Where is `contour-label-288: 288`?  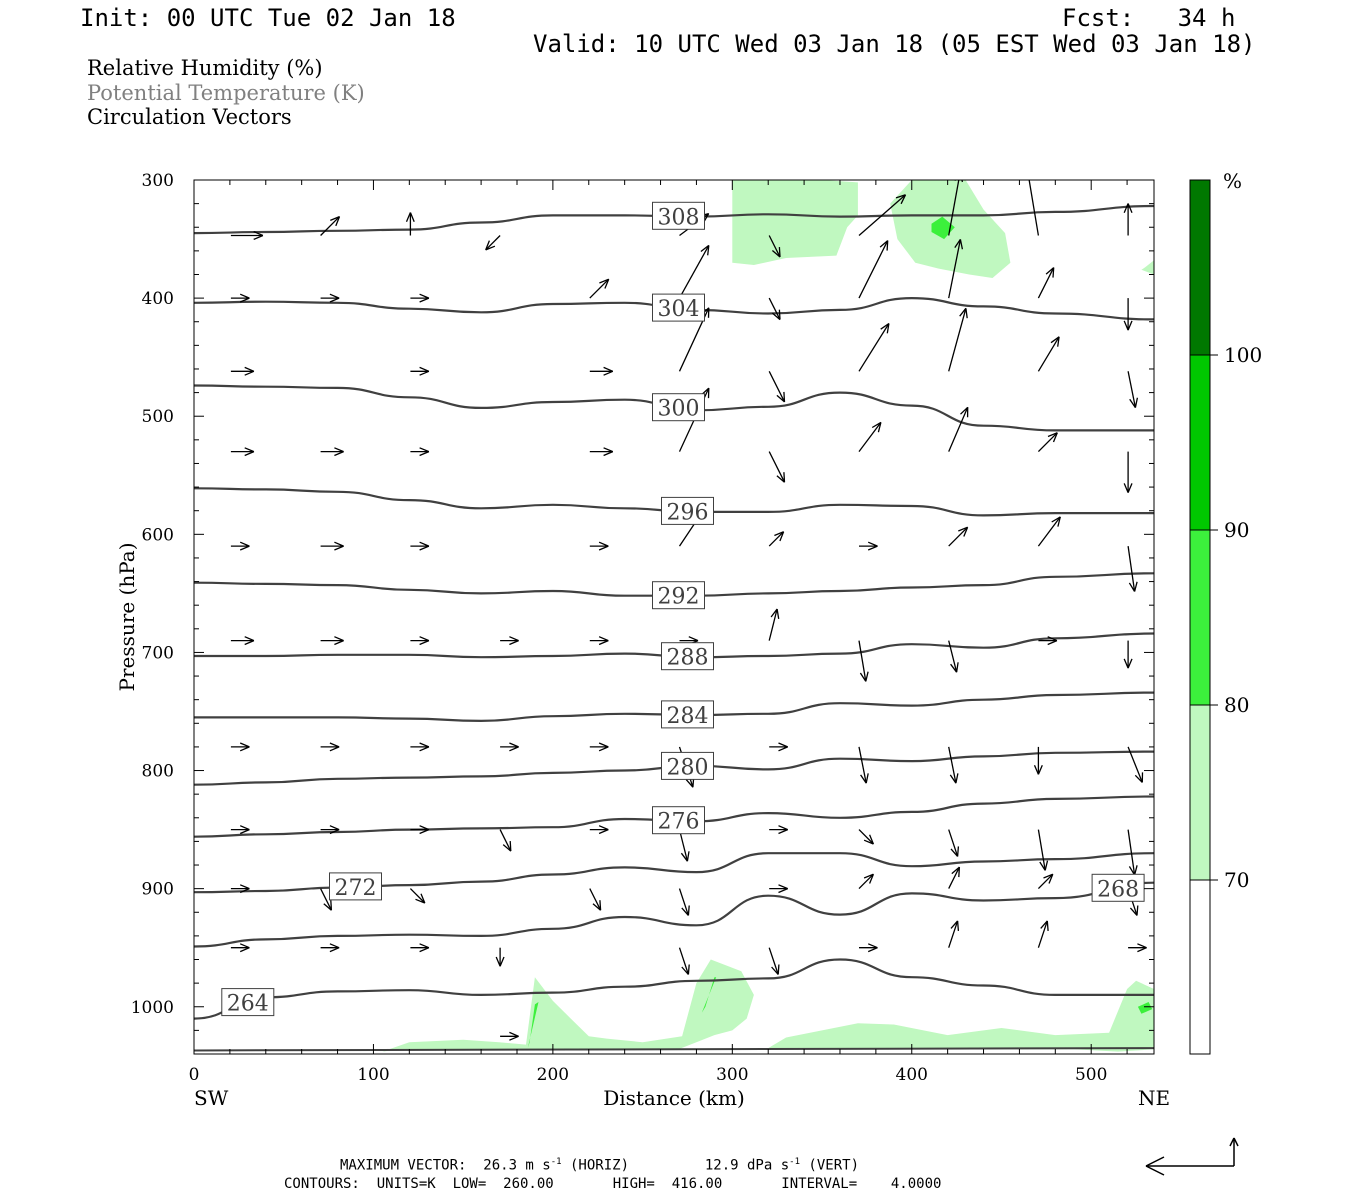
contour-label-288: 288 is located at coordinates (688, 658).